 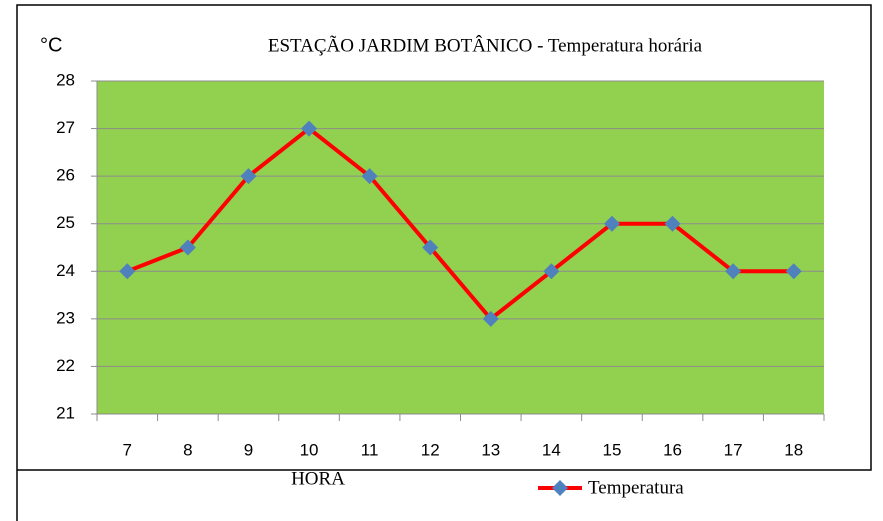 What do you see at coordinates (430, 449) in the screenshot?
I see `x-tick-label: 12` at bounding box center [430, 449].